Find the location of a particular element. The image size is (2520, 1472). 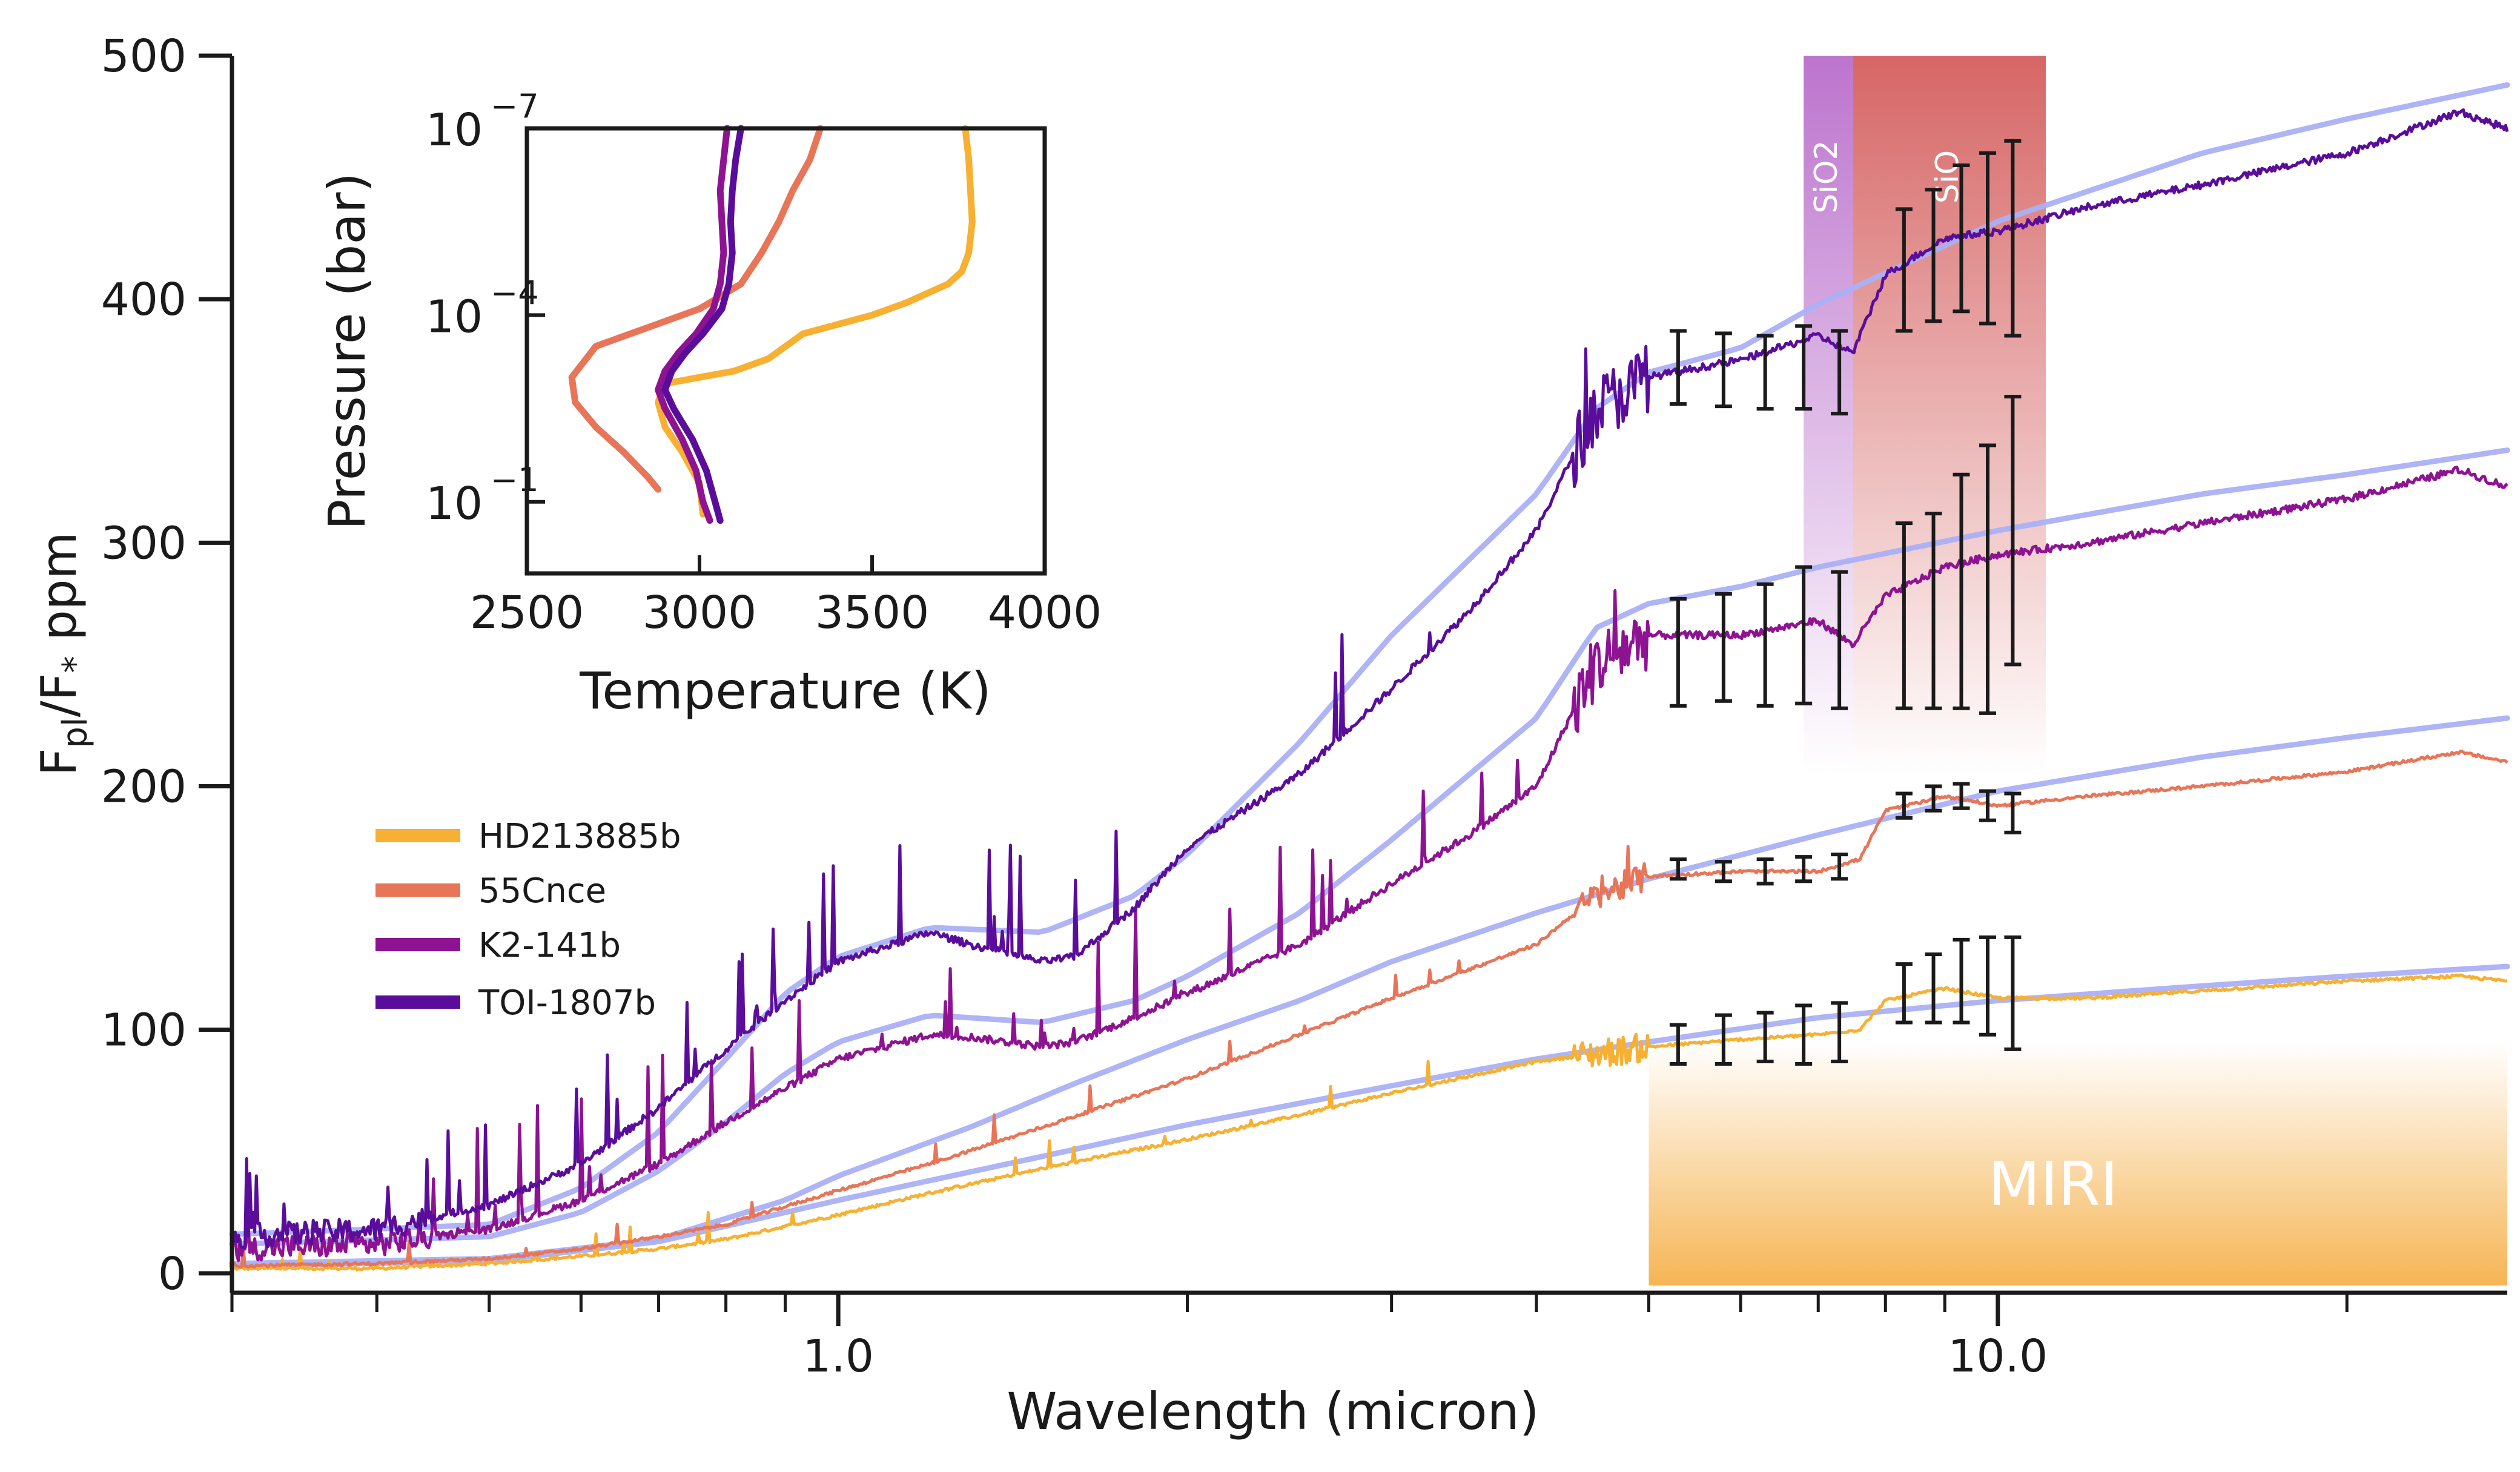

xtick-label-10: 10.0 is located at coordinates (1998, 1356).